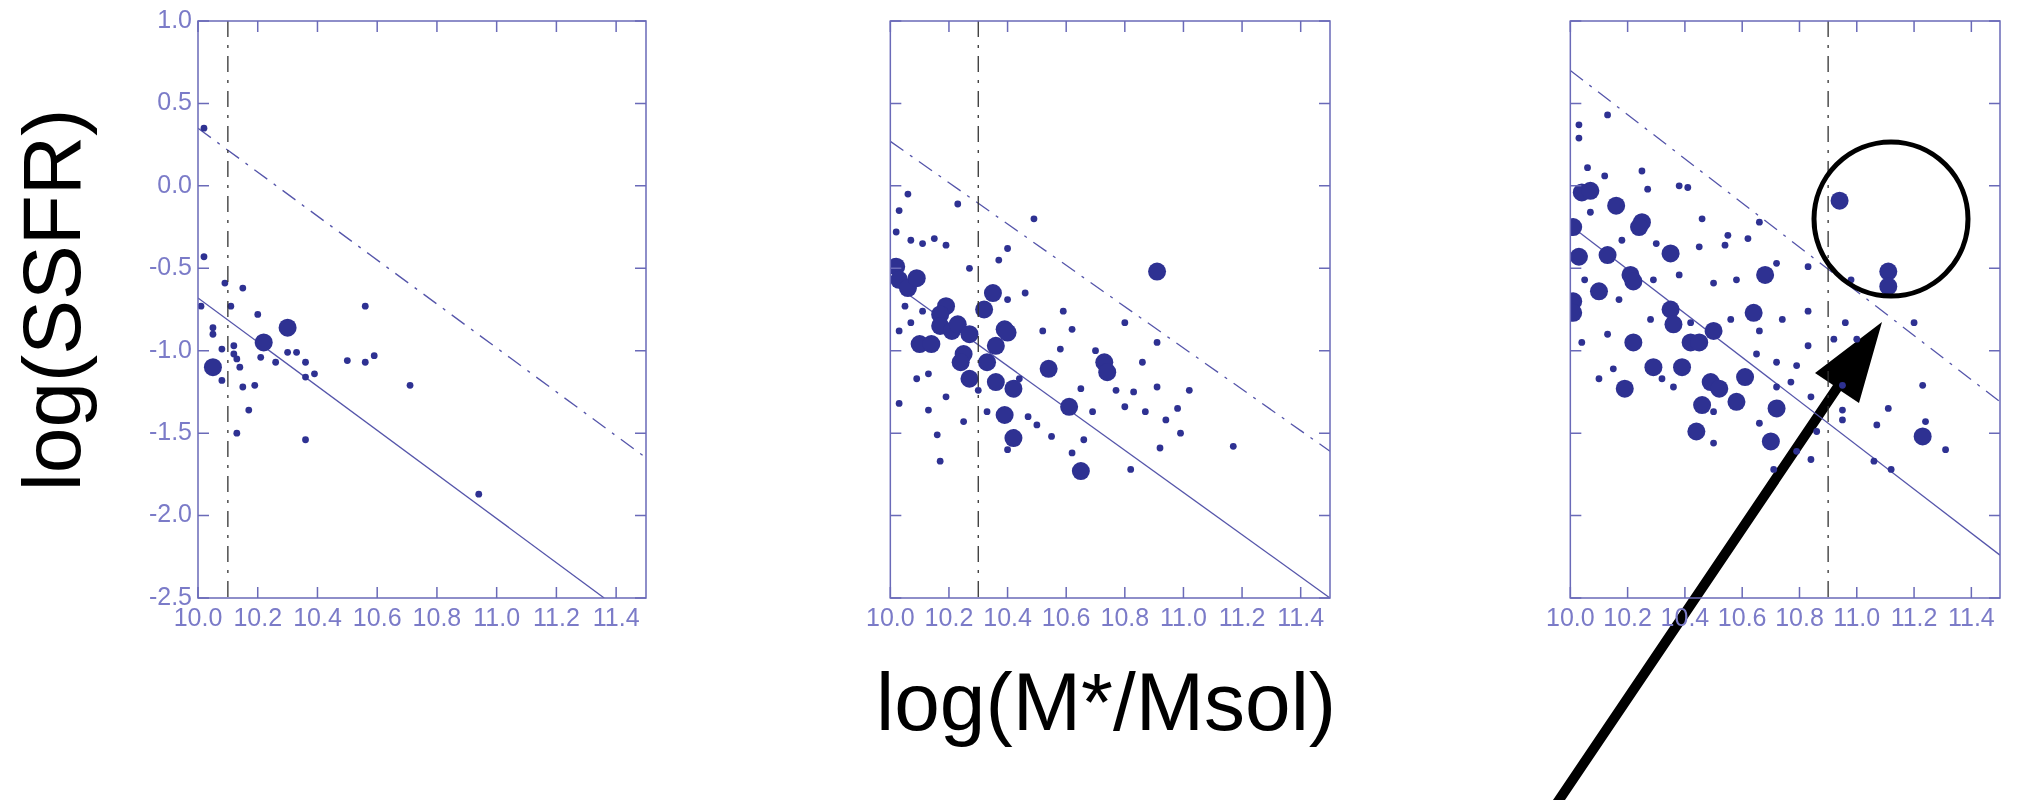 The height and width of the screenshot is (800, 2023). I want to click on y-tick-label: 0.0, so click(174, 183).